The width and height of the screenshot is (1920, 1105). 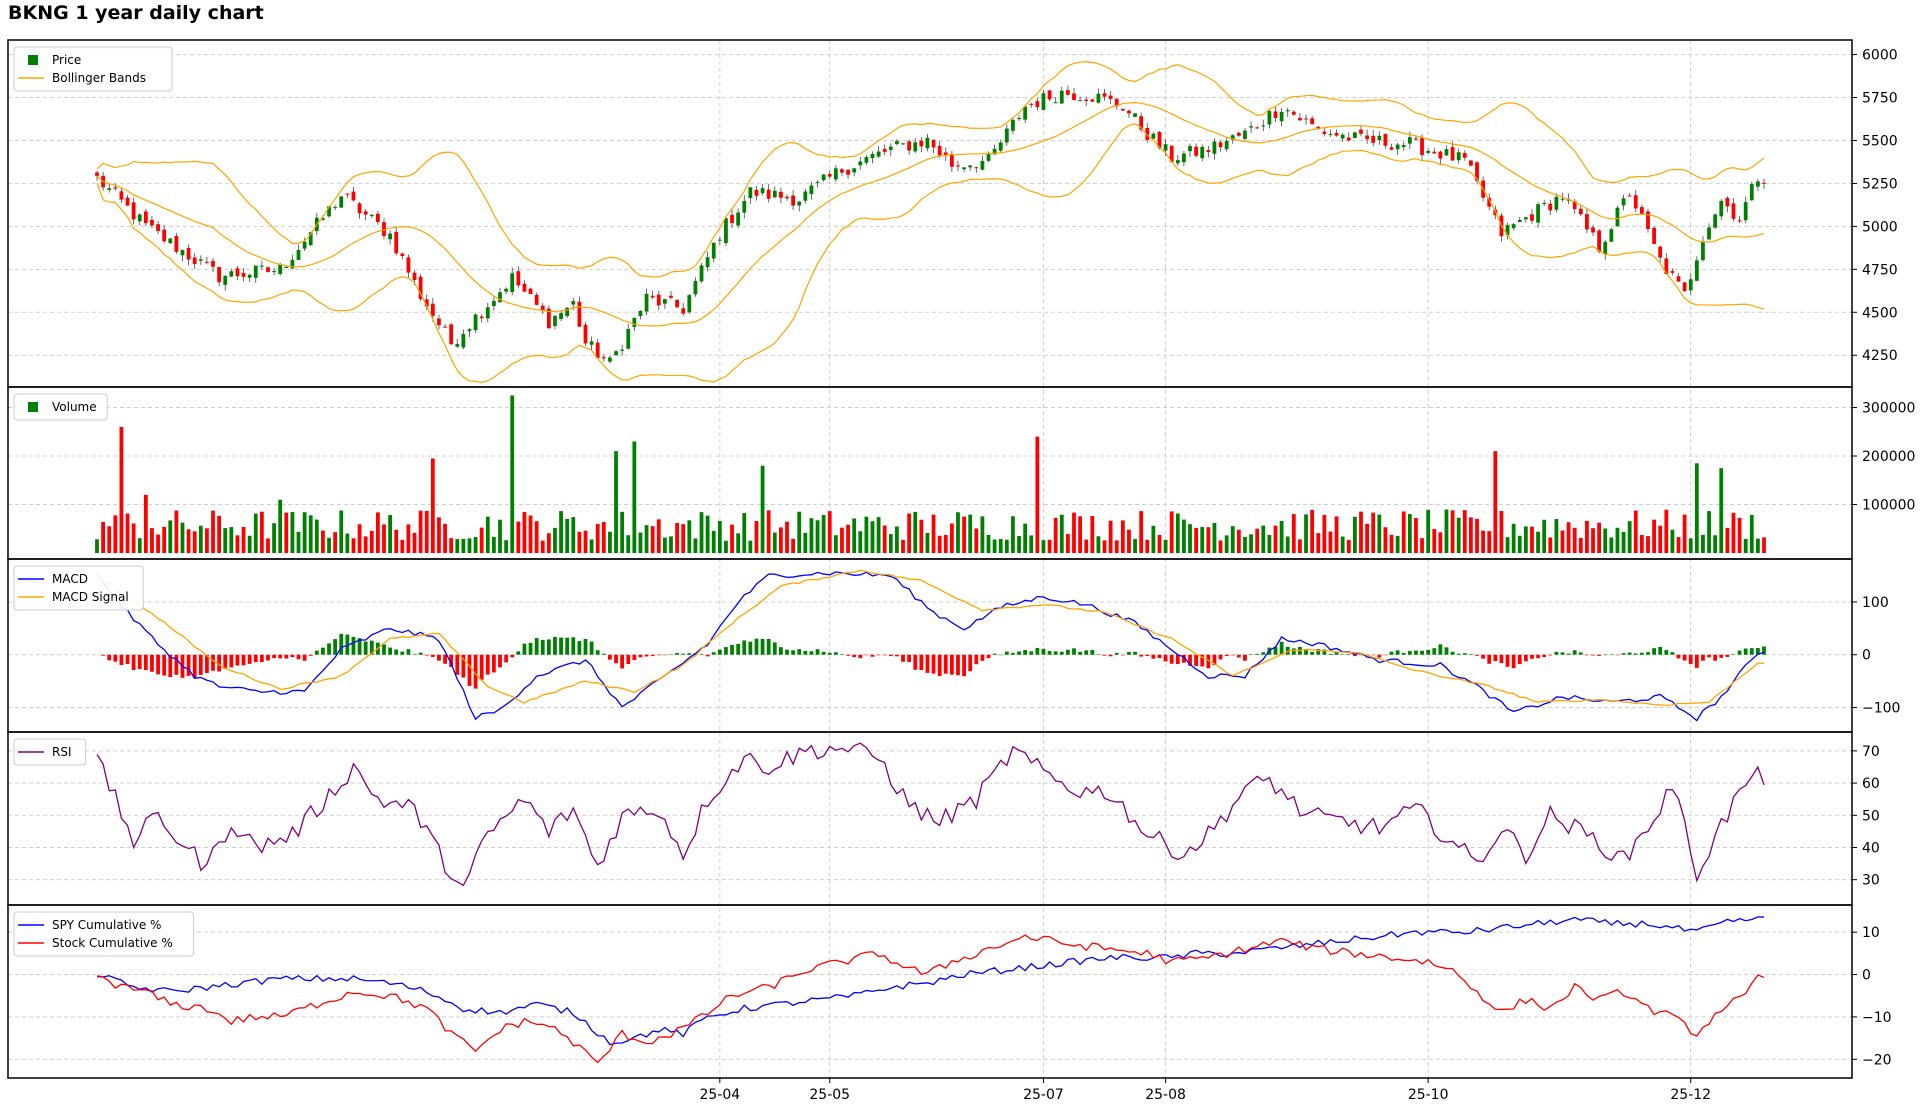 I want to click on y-tick-label: 100, so click(x=1875, y=603).